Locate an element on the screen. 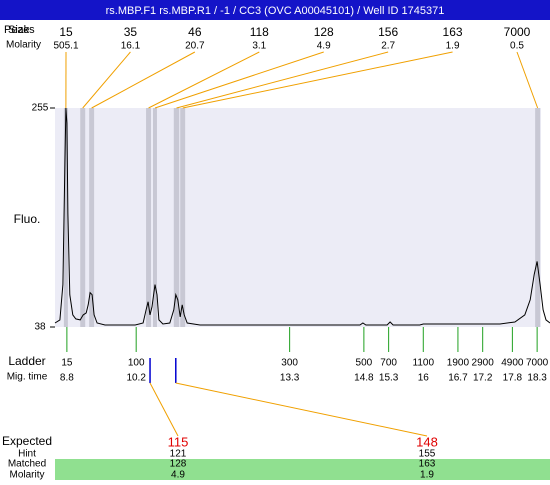 The height and width of the screenshot is (485, 550). ladder-size: 100 is located at coordinates (136, 363).